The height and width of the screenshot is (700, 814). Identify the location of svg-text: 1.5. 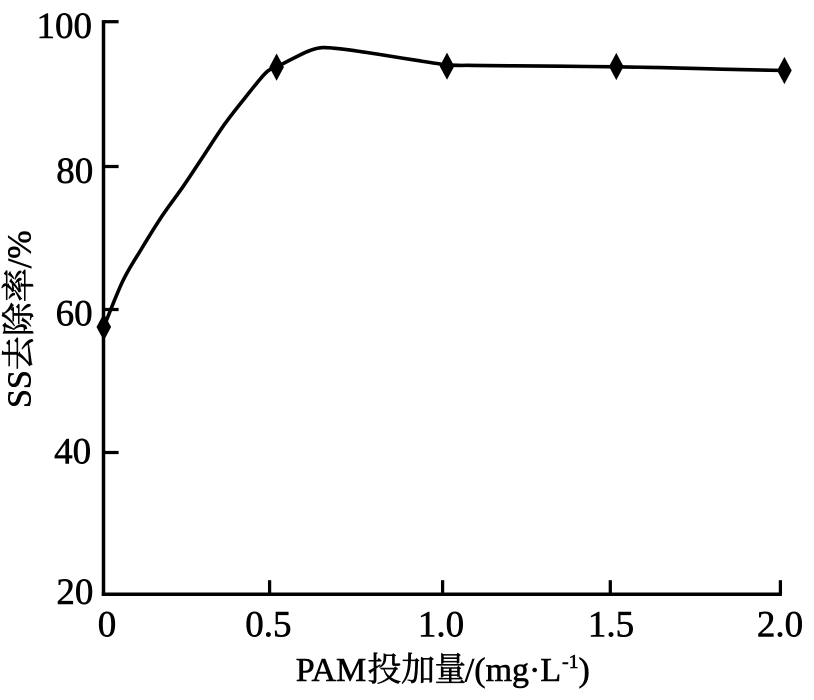
(611, 625).